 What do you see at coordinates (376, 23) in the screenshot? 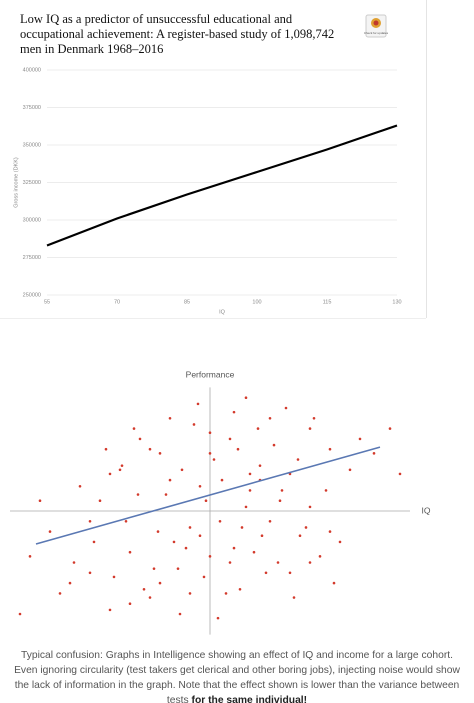
I see `badge-icon` at bounding box center [376, 23].